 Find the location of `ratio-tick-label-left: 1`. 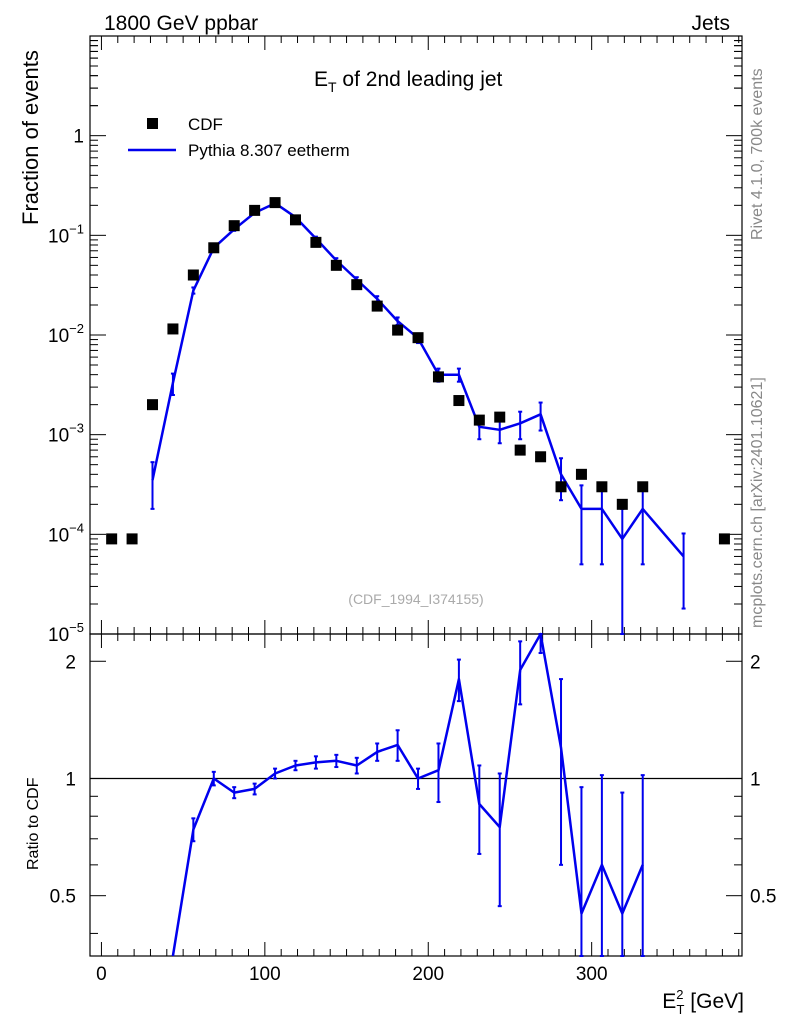

ratio-tick-label-left: 1 is located at coordinates (70, 779).